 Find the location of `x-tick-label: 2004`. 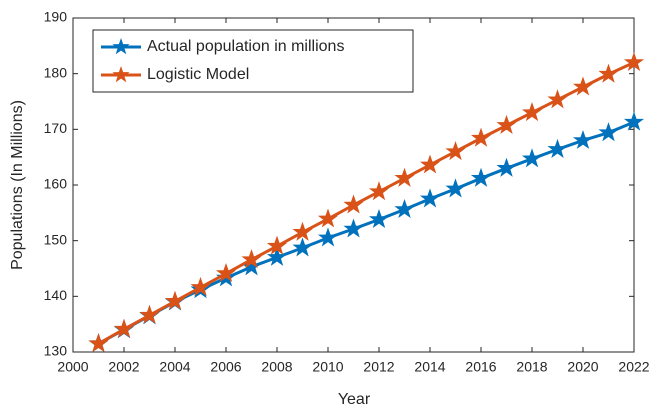

x-tick-label: 2004 is located at coordinates (174, 367).